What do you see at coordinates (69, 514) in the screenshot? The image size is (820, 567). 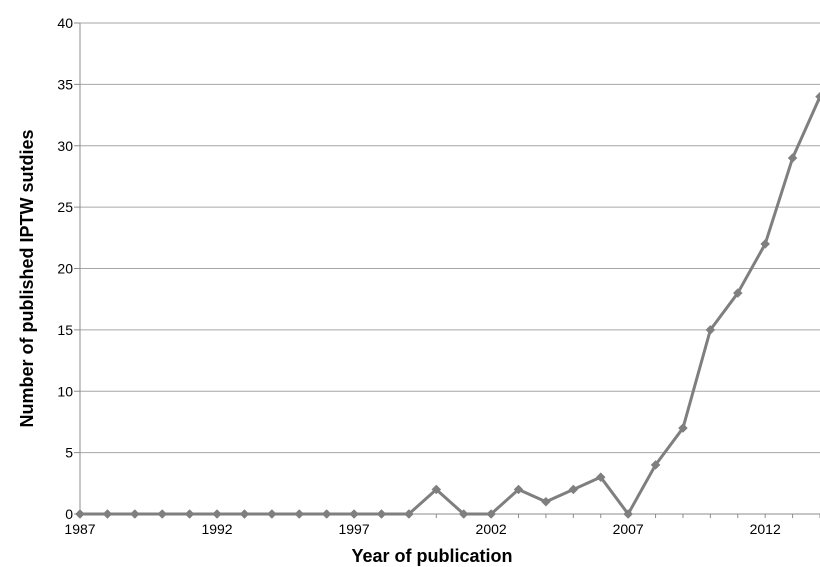 I see `y-tick-label-0: 0` at bounding box center [69, 514].